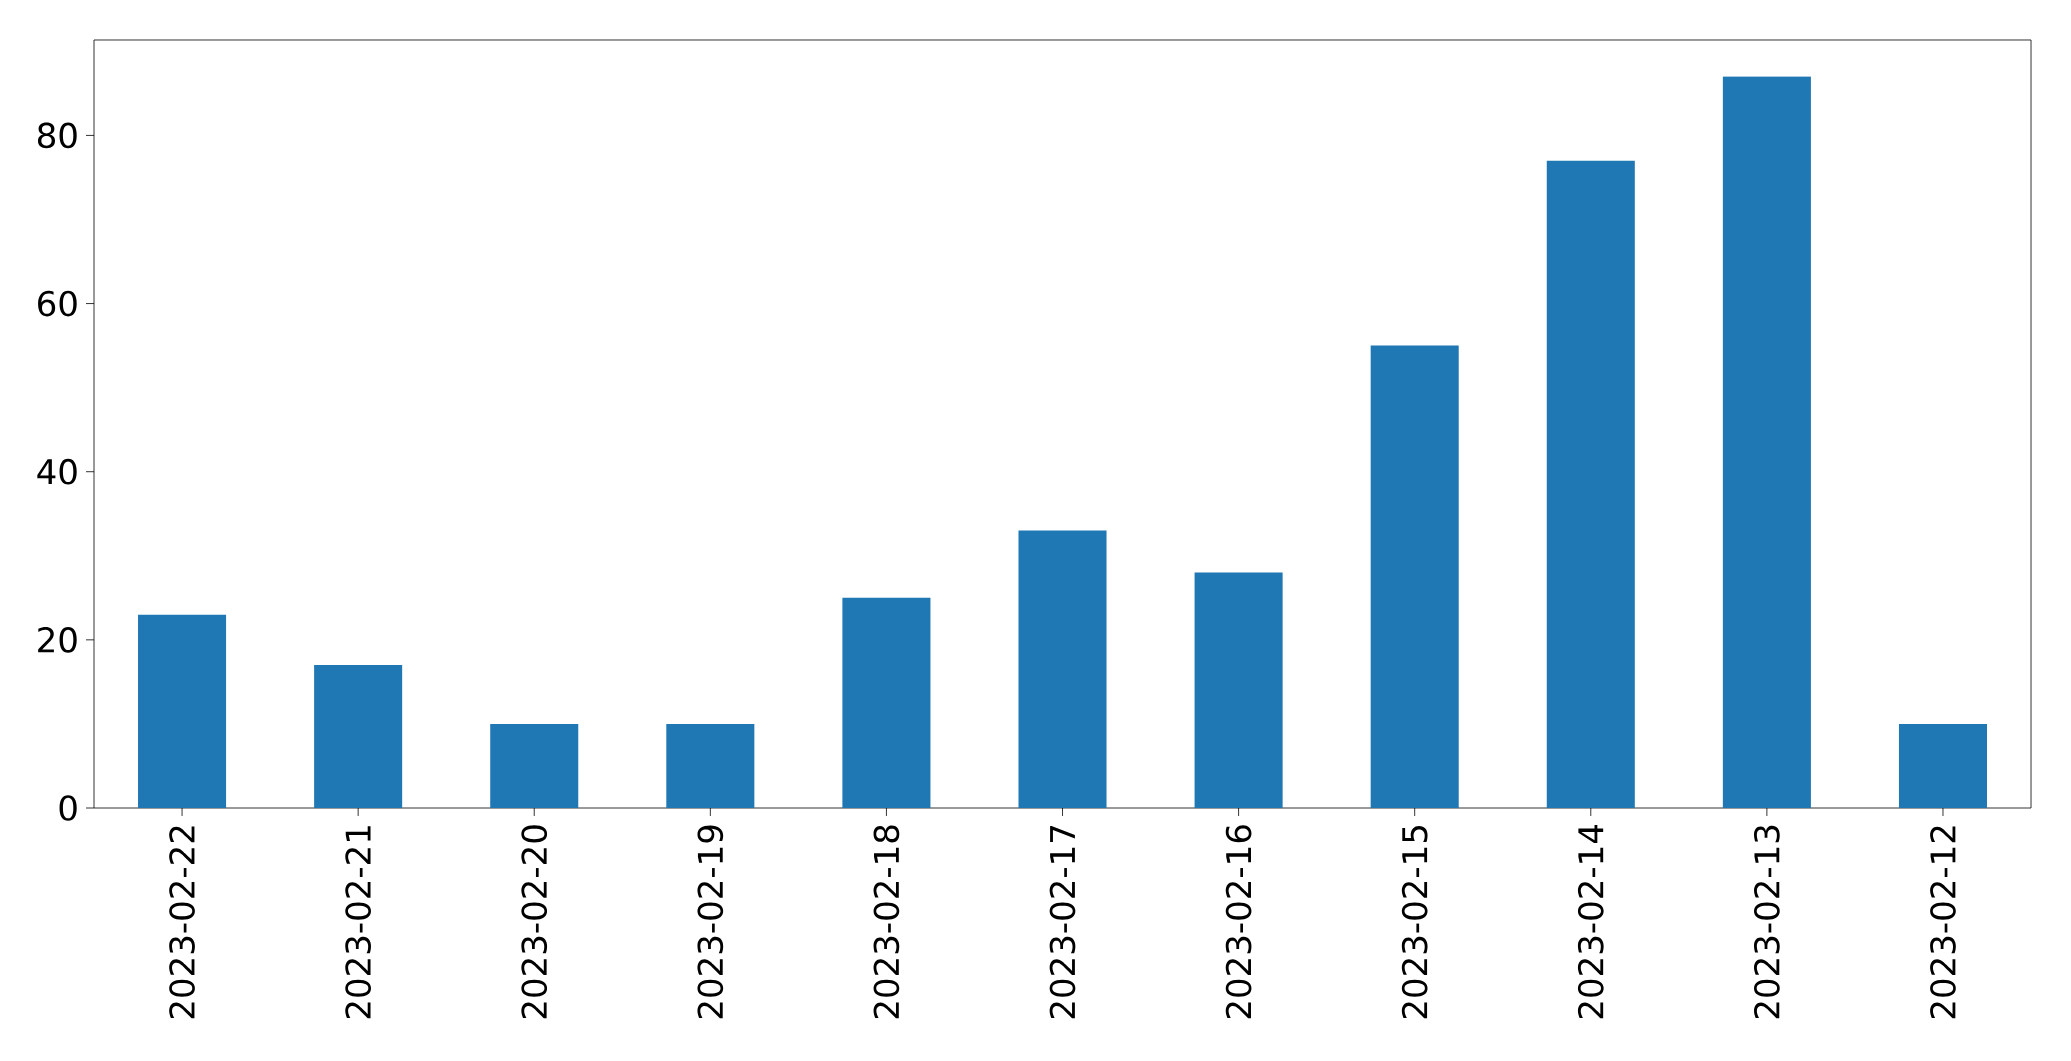  I want to click on x-tick-label: 2023-02-18, so click(886, 922).